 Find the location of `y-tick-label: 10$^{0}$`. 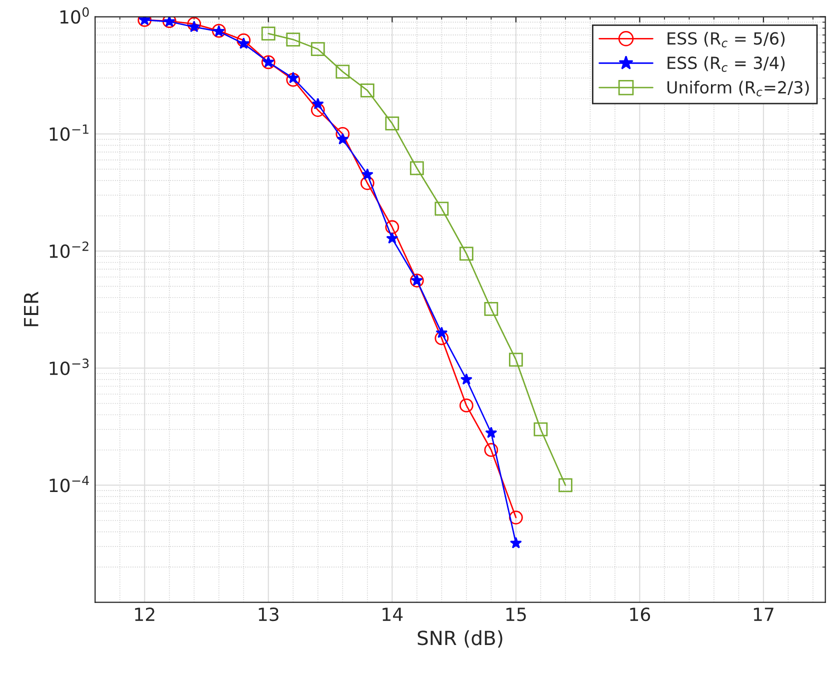

y-tick-label: 10$^{0}$ is located at coordinates (74, 15).